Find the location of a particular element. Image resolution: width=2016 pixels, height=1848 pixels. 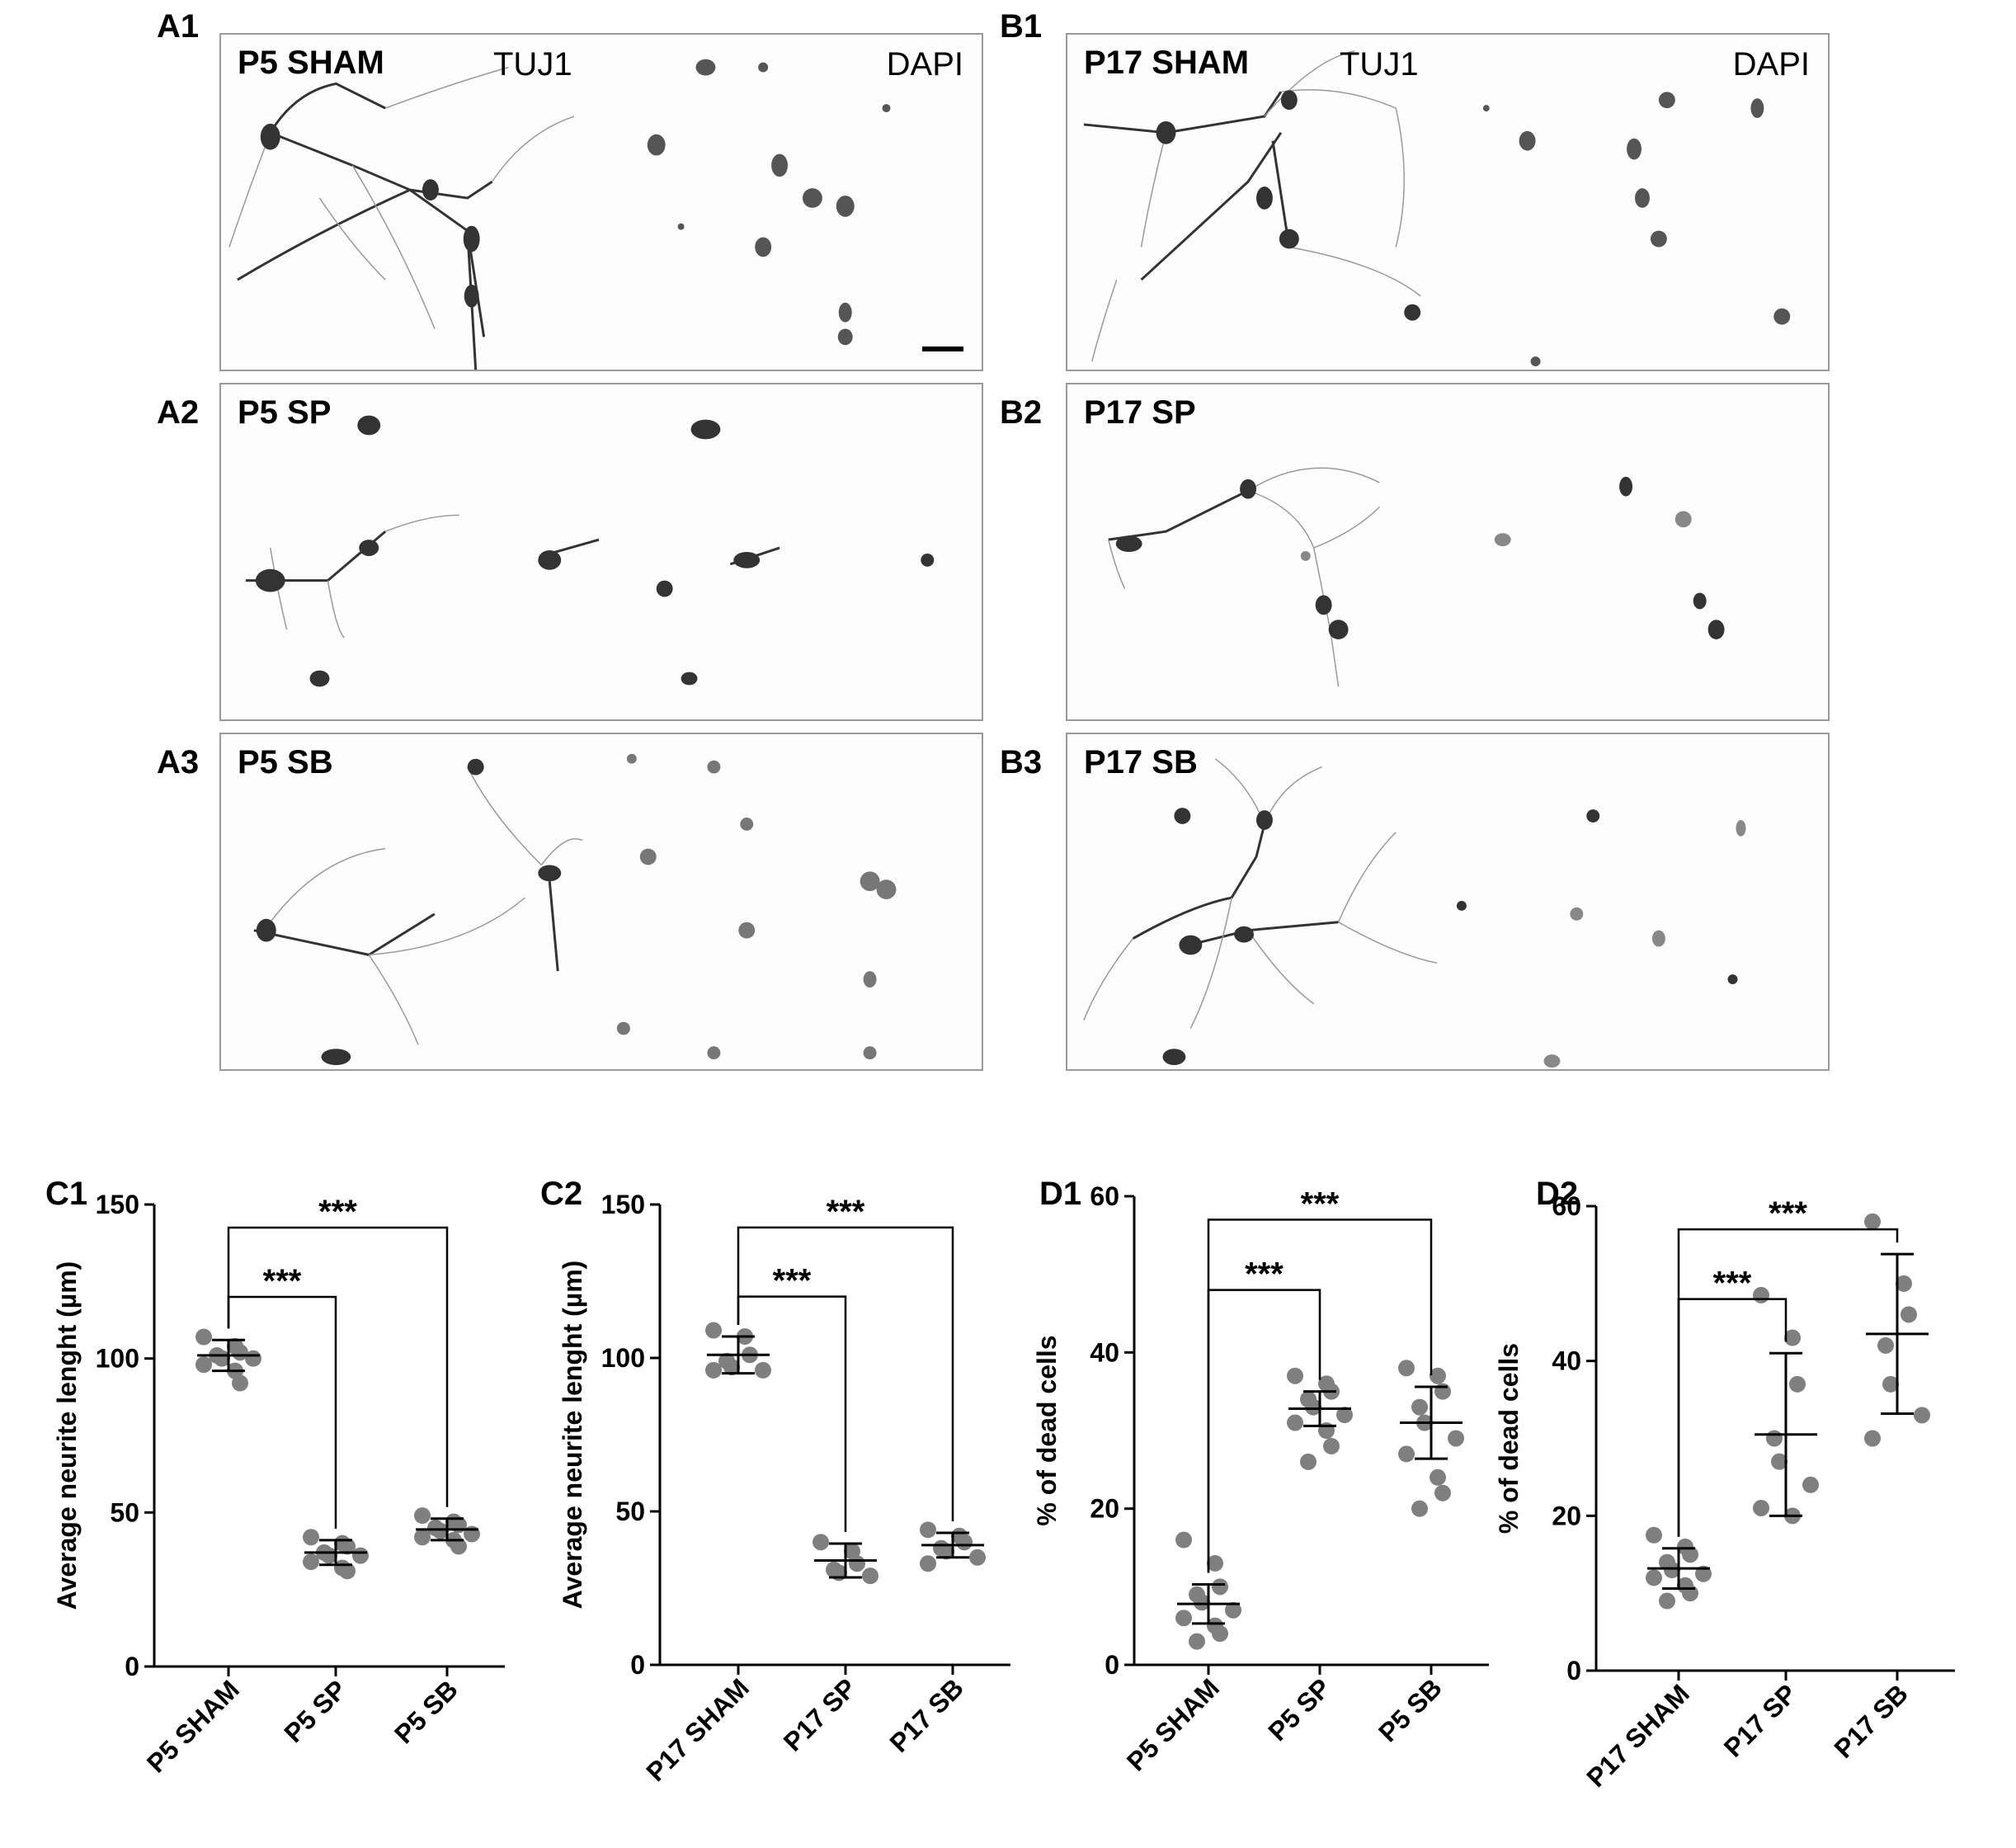

x-tick-label-d2: P17 SHAM is located at coordinates (1637, 1735).